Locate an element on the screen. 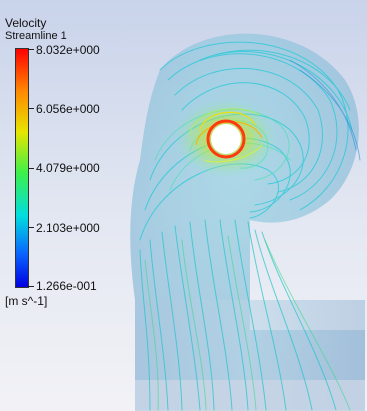  velocity-colorbar is located at coordinates (22, 168).